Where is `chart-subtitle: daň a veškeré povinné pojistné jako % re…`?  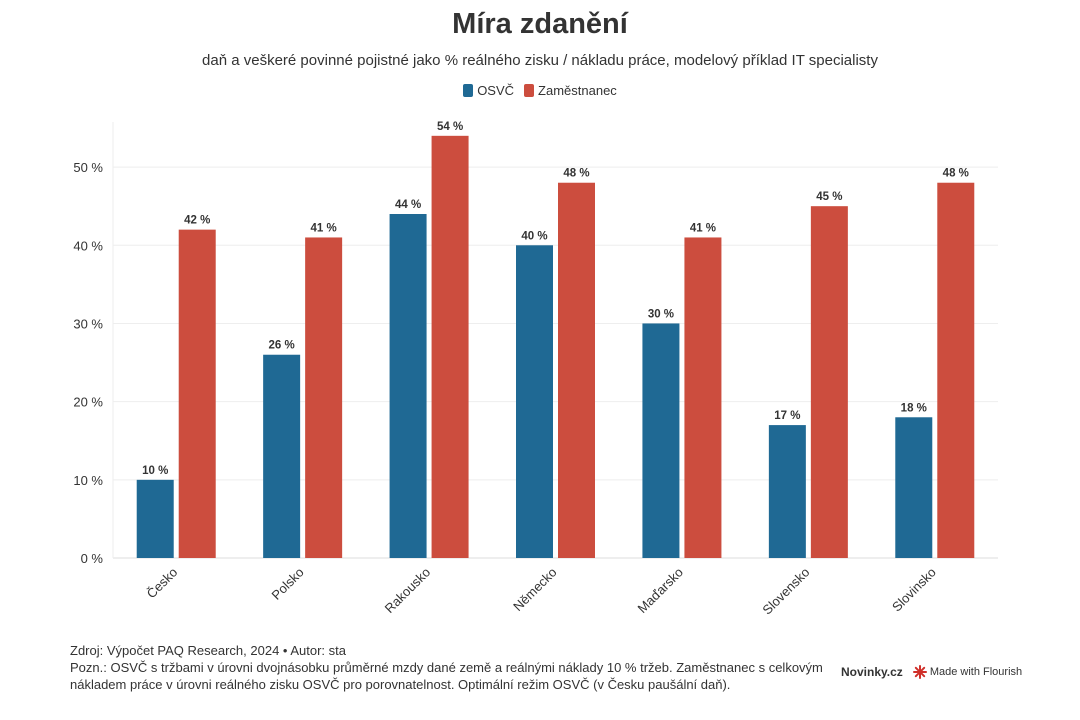
chart-subtitle: daň a veškeré povinné pojistné jako % re… is located at coordinates (540, 60).